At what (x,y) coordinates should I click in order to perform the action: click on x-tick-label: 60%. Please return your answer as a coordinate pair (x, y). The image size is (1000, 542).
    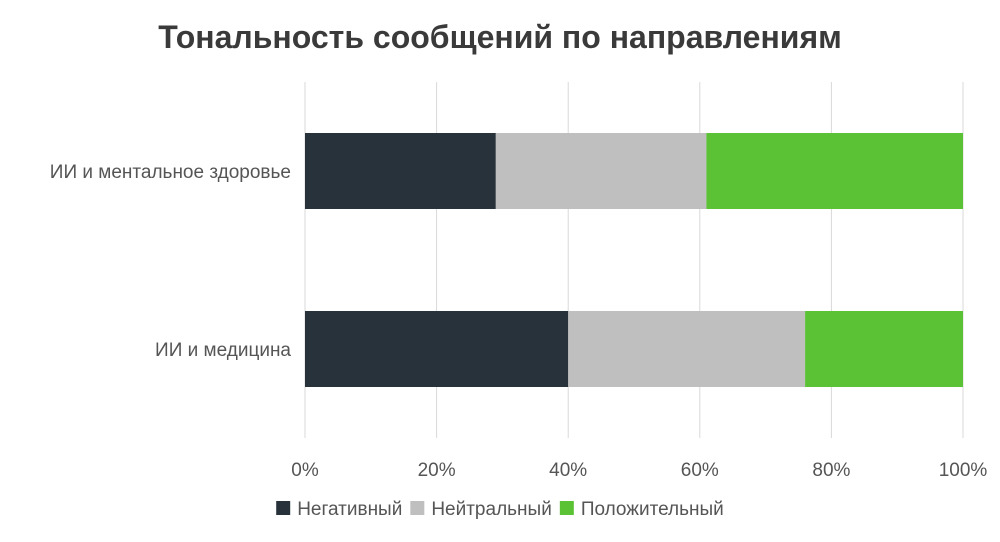
    Looking at the image, I should click on (700, 470).